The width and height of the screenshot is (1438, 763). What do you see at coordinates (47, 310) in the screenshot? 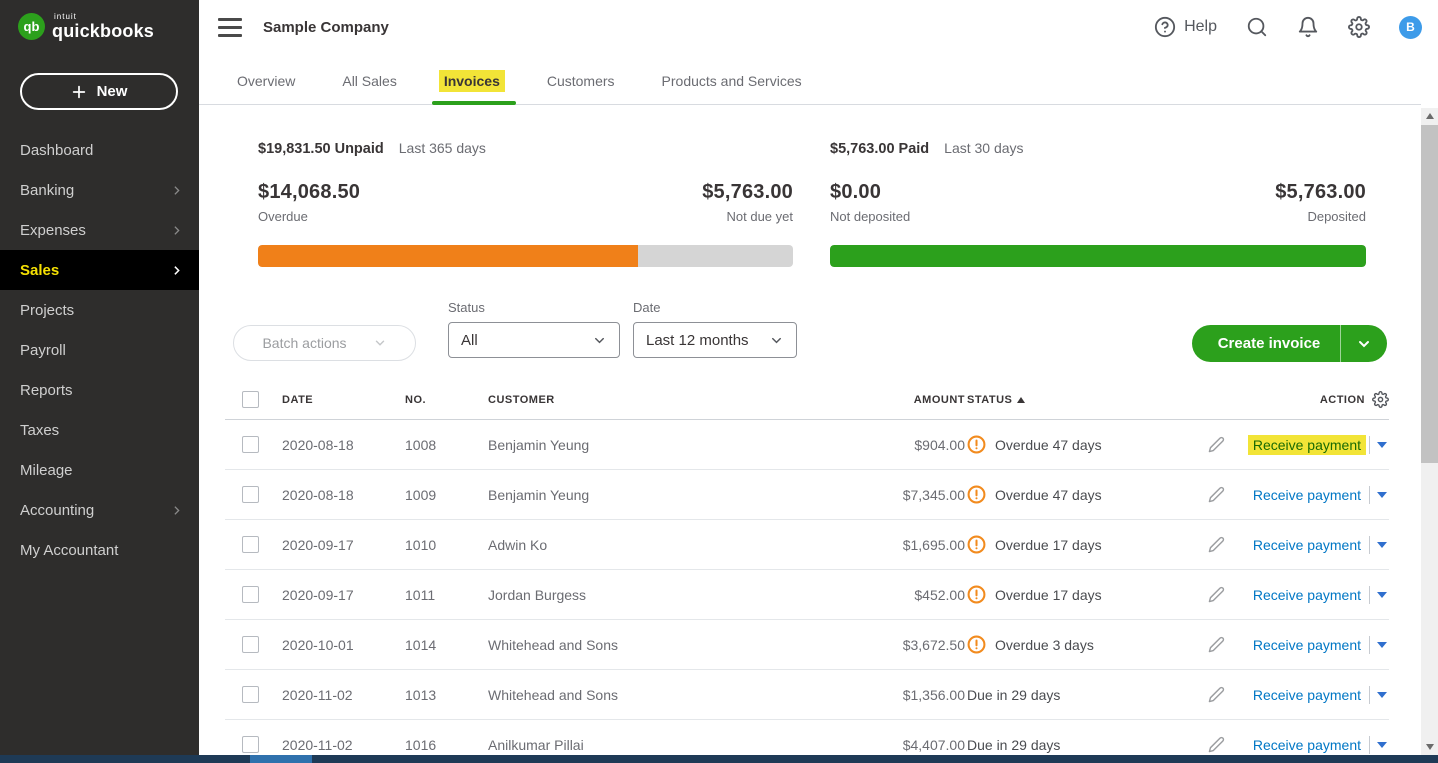
I see `sidebar-item-projects: Projects` at bounding box center [47, 310].